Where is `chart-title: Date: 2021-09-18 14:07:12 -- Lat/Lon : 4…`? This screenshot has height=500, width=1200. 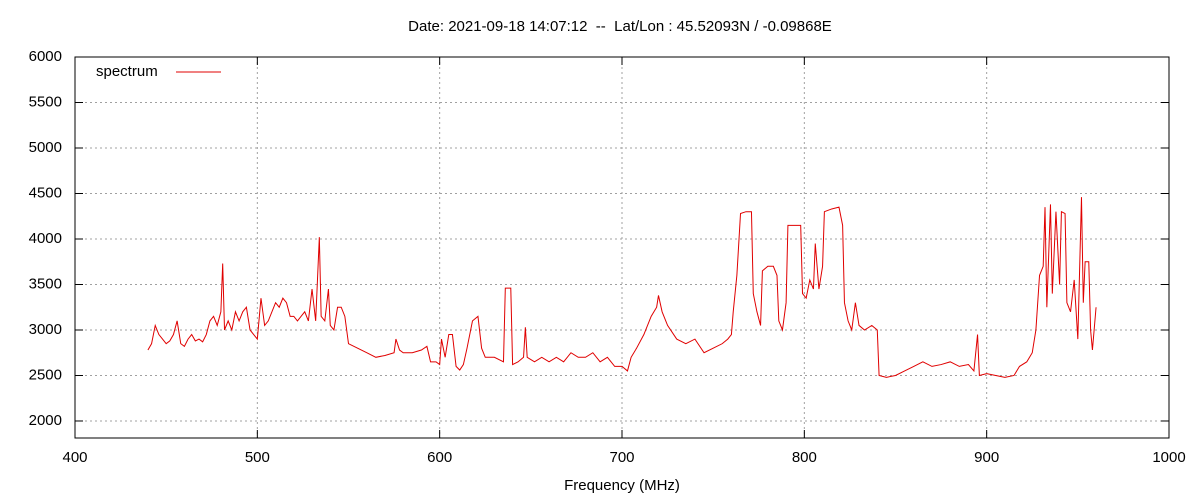
chart-title: Date: 2021-09-18 14:07:12 -- Lat/Lon : 4… is located at coordinates (620, 26).